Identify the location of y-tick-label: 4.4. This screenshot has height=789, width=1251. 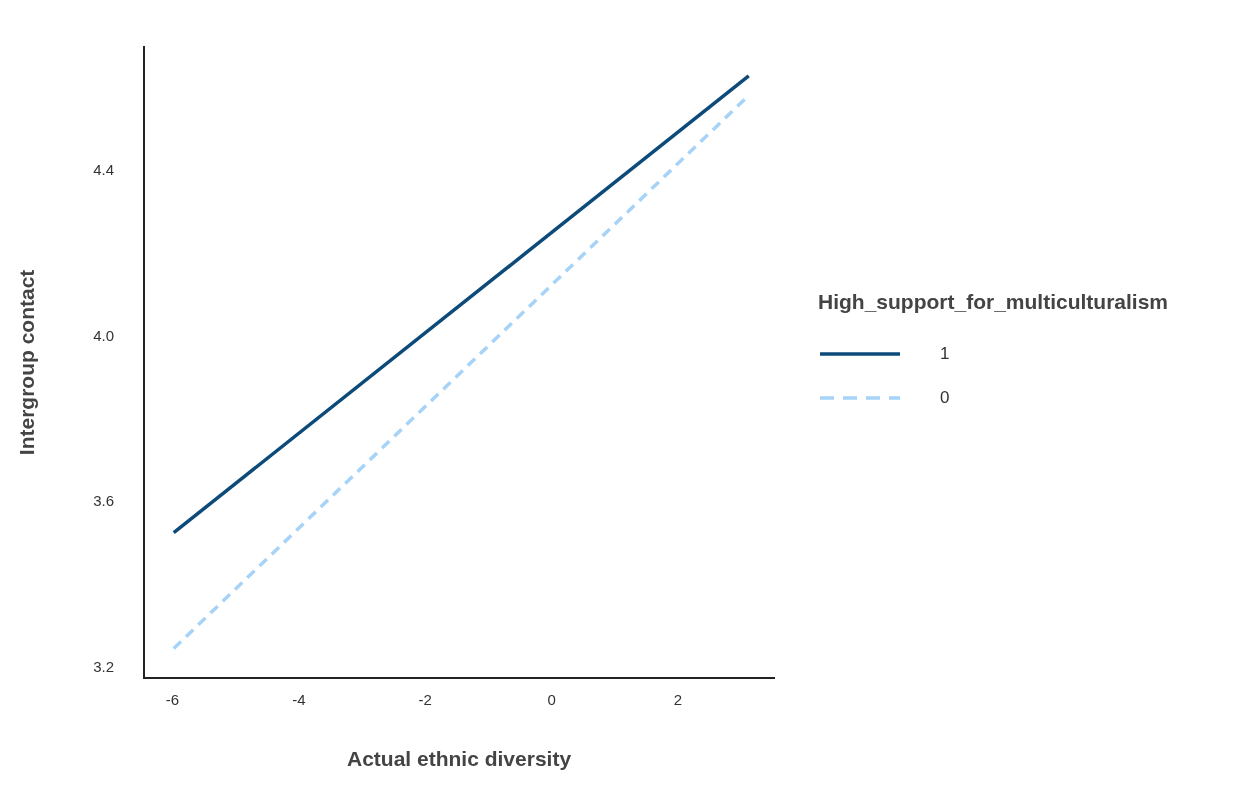
(104, 170).